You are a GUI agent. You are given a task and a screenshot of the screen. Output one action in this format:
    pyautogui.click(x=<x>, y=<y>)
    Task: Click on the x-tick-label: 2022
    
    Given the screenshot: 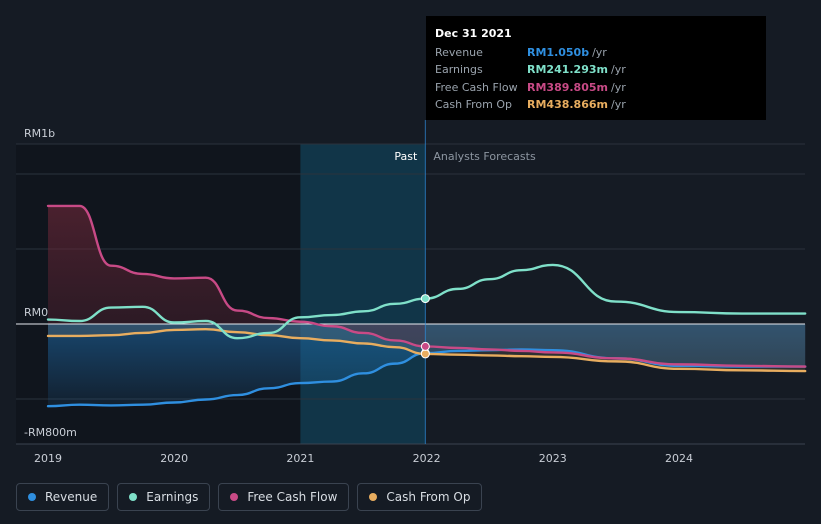 What is the action you would take?
    pyautogui.click(x=427, y=458)
    